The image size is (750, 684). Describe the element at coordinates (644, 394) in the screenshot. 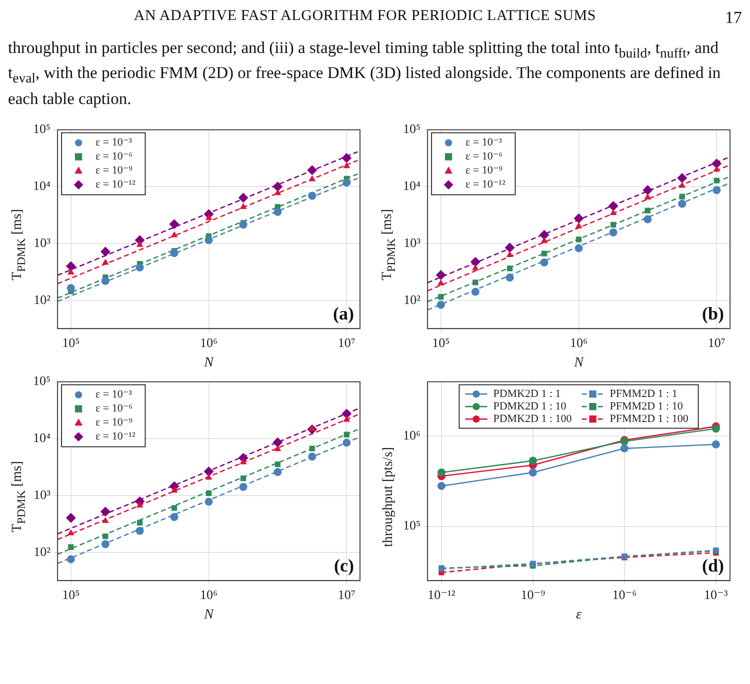

I see `legend-label: PFMM2D 1 : 1` at that location.